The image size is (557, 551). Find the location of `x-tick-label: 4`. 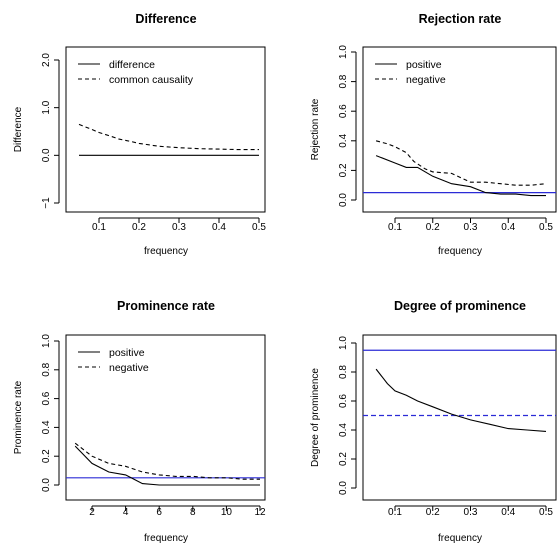

x-tick-label: 4 is located at coordinates (126, 512).